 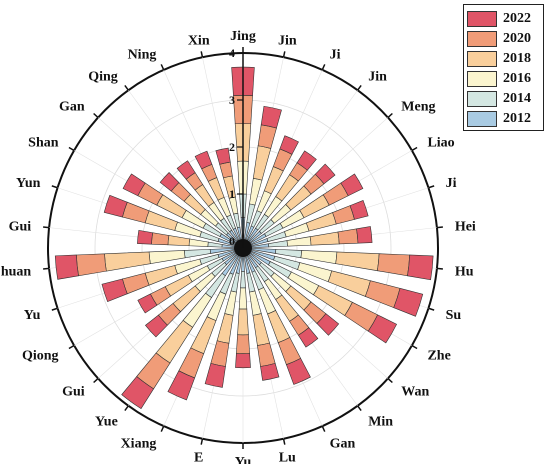 What do you see at coordinates (465, 227) in the screenshot?
I see `category-label-7: Hei` at bounding box center [465, 227].